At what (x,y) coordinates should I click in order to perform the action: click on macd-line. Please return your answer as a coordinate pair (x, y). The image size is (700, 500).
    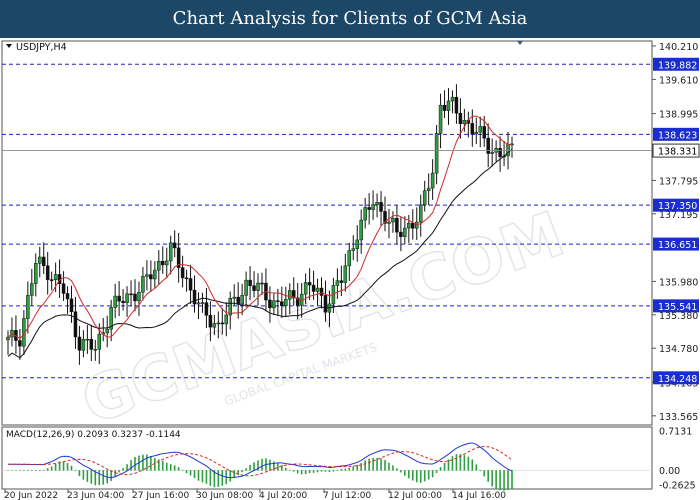
    Looking at the image, I should click on (260, 460).